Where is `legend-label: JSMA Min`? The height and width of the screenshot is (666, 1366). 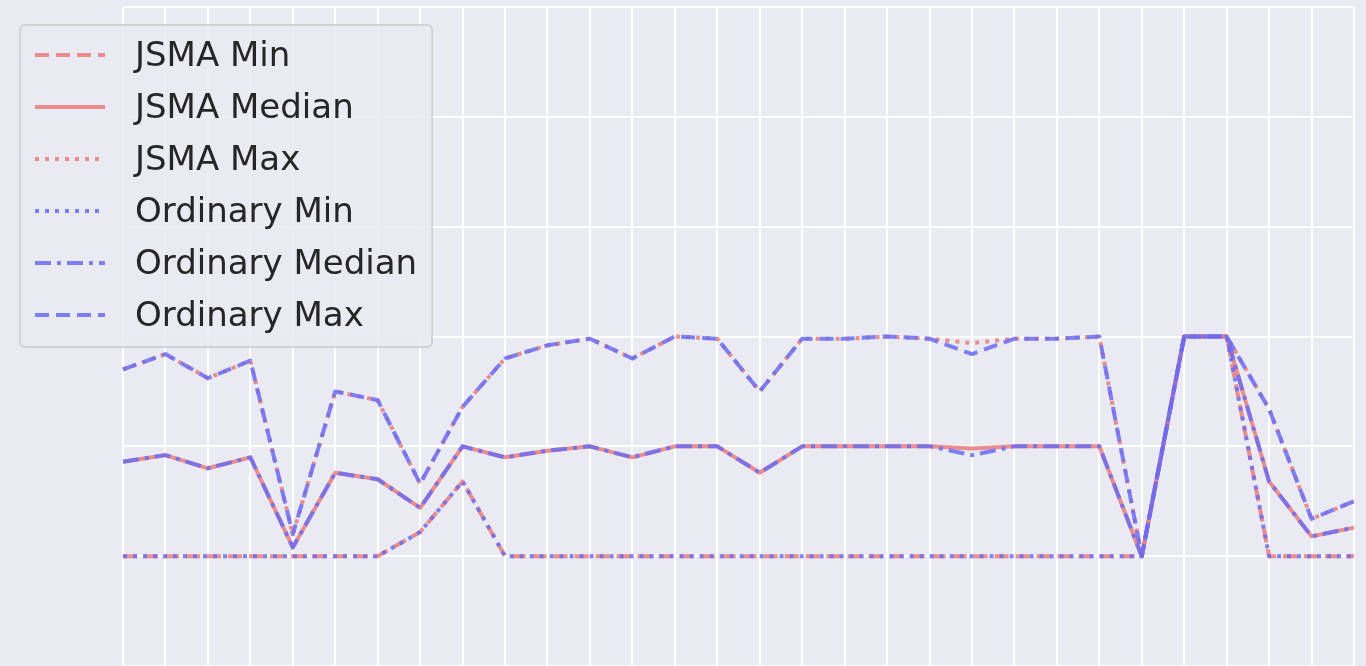
legend-label: JSMA Min is located at coordinates (212, 53).